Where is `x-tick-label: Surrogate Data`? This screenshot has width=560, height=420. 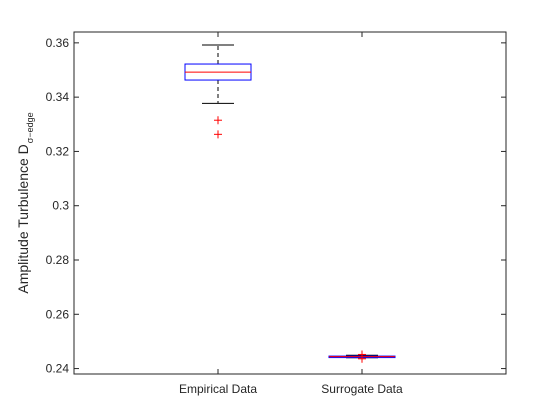 x-tick-label: Surrogate Data is located at coordinates (362, 389).